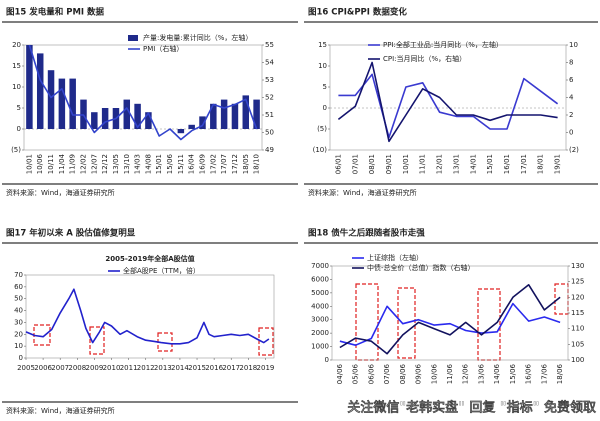 This screenshot has width=600, height=421. Describe the element at coordinates (60, 368) in the screenshot. I see `x-tick-label: 2007` at that location.